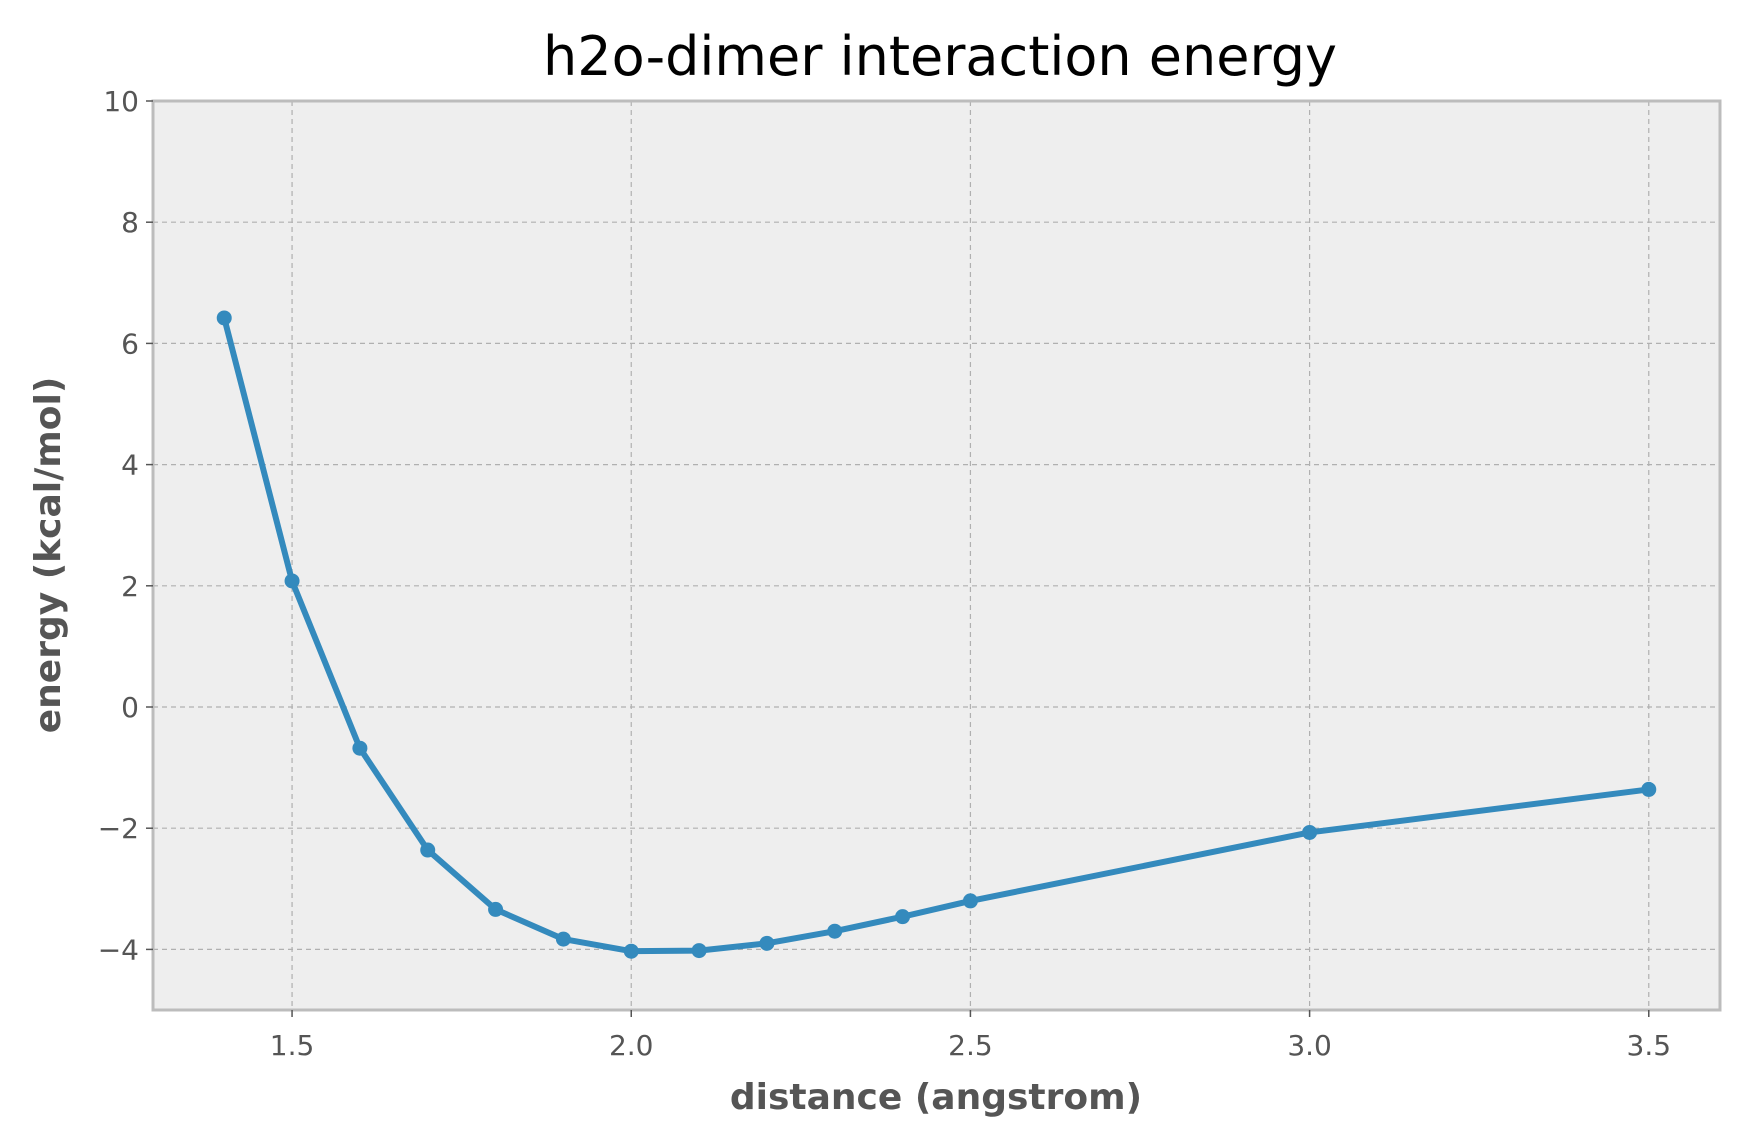  I want to click on x-axis-label: distance (angstrom), so click(936, 1097).